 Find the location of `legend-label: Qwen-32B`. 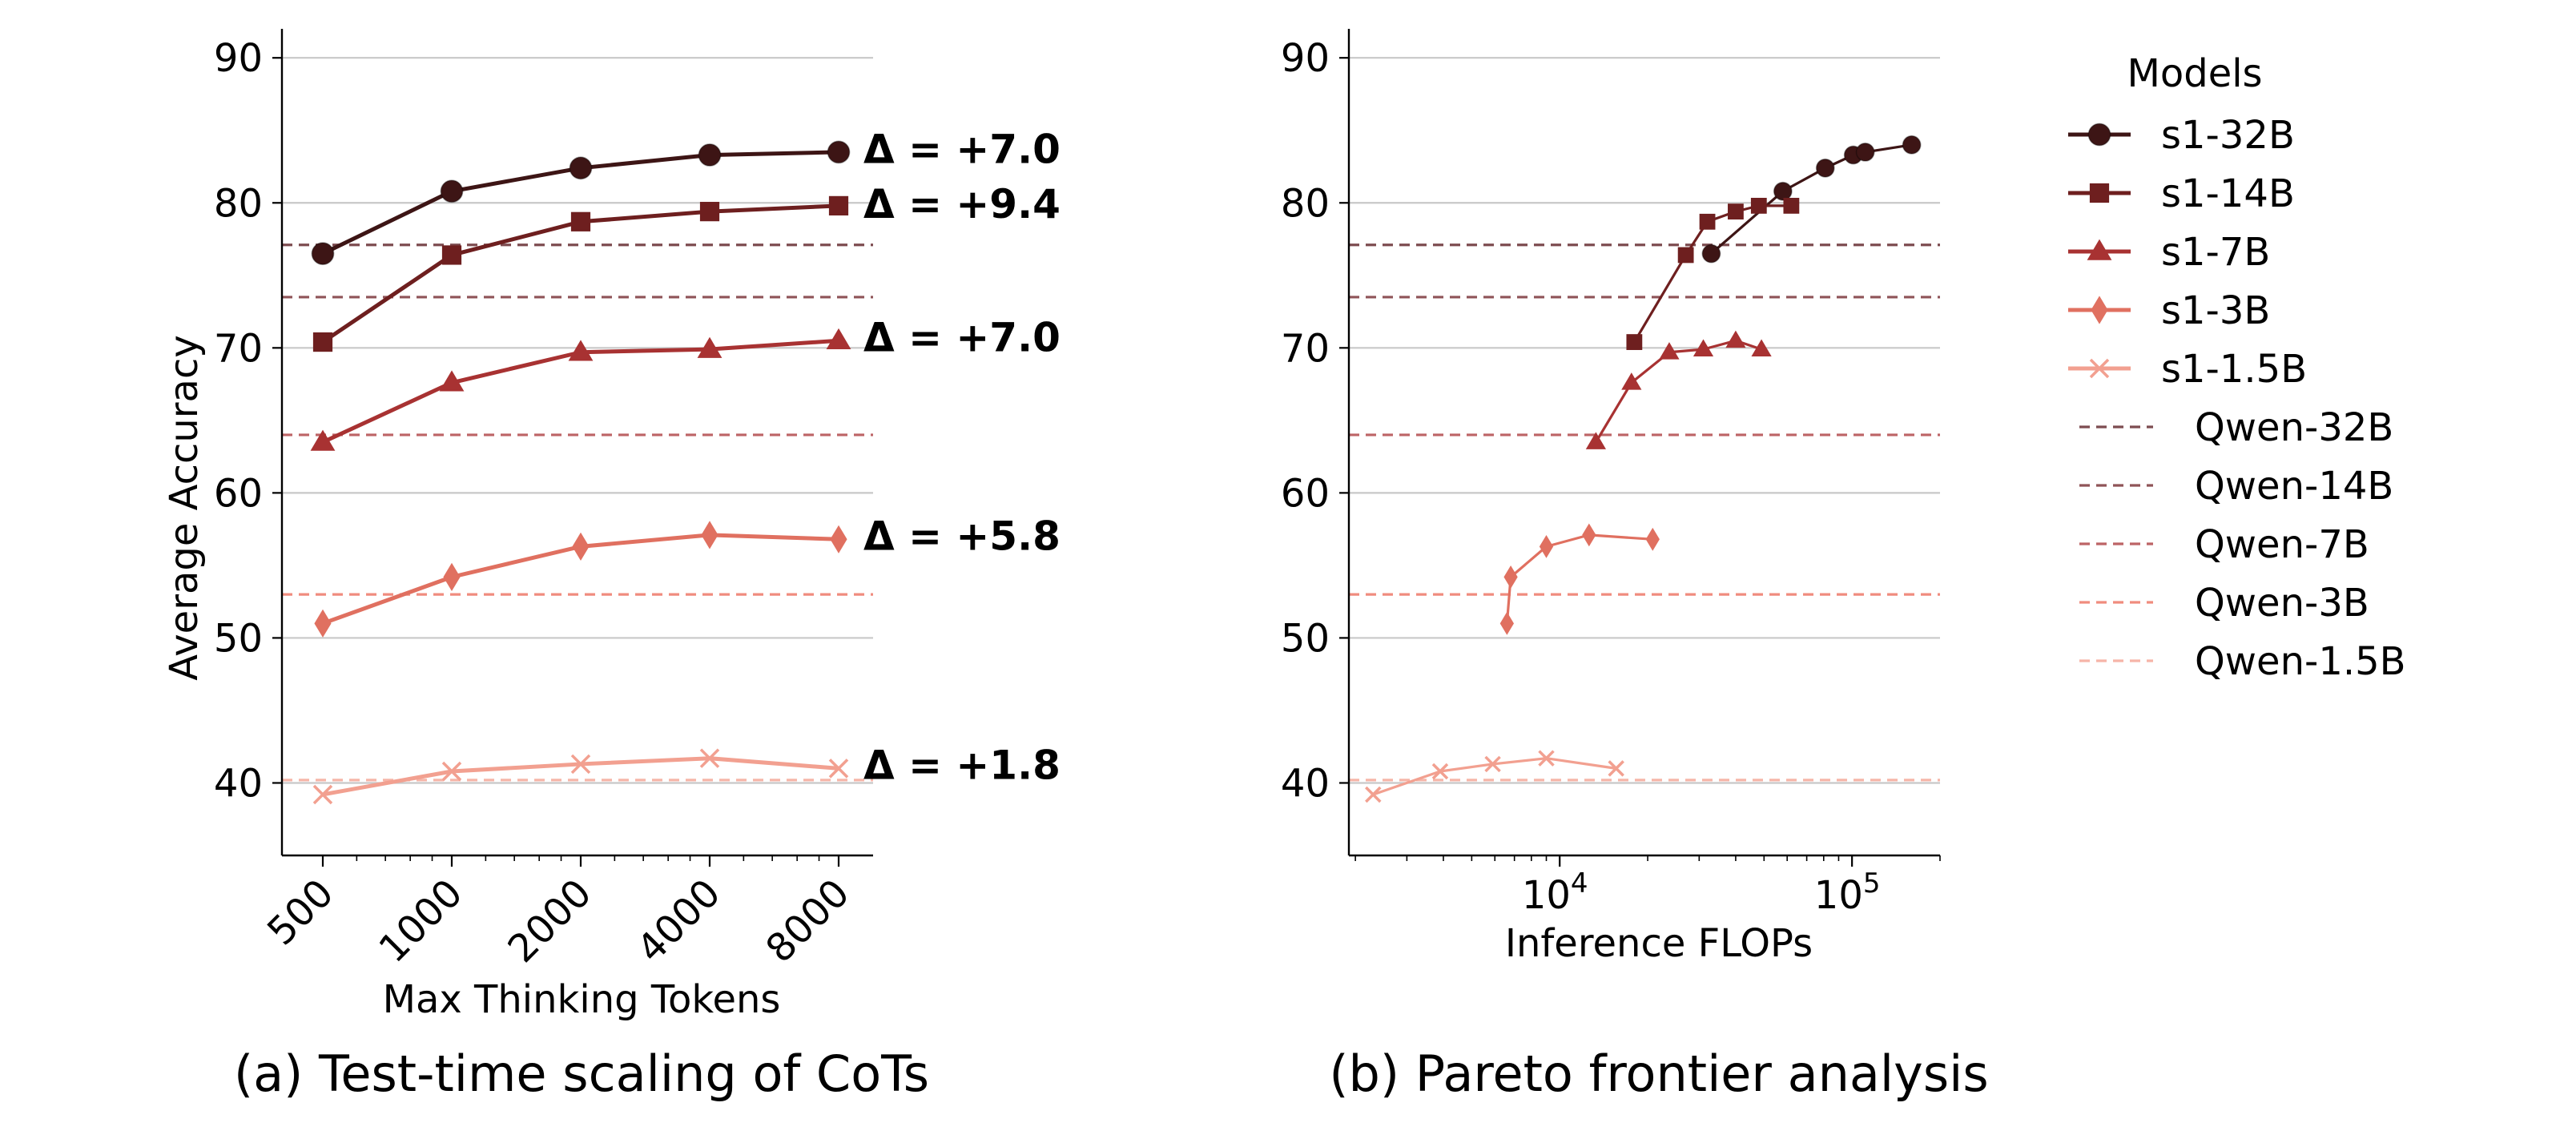

legend-label: Qwen-32B is located at coordinates (2294, 428).